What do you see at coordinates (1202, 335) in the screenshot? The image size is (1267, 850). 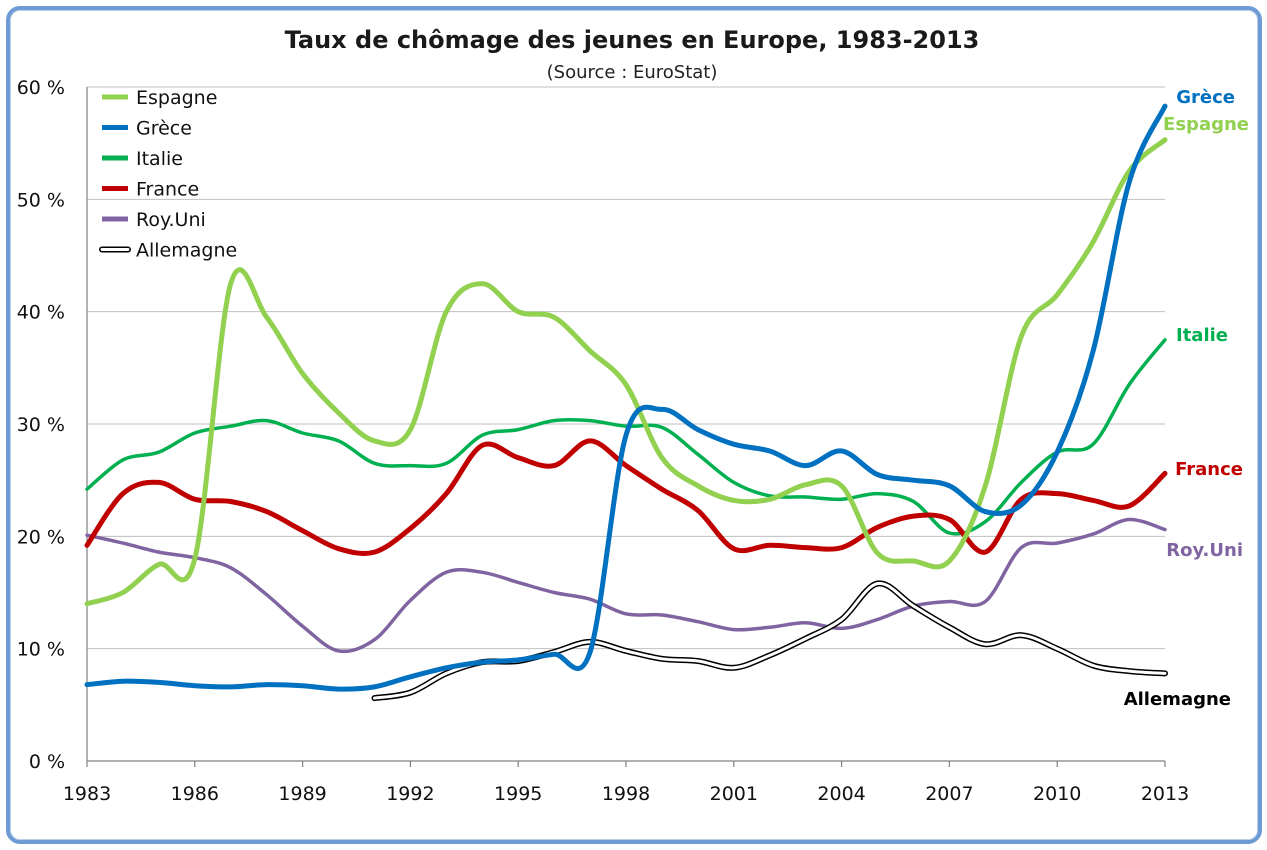 I see `end-label-italie: Italie` at bounding box center [1202, 335].